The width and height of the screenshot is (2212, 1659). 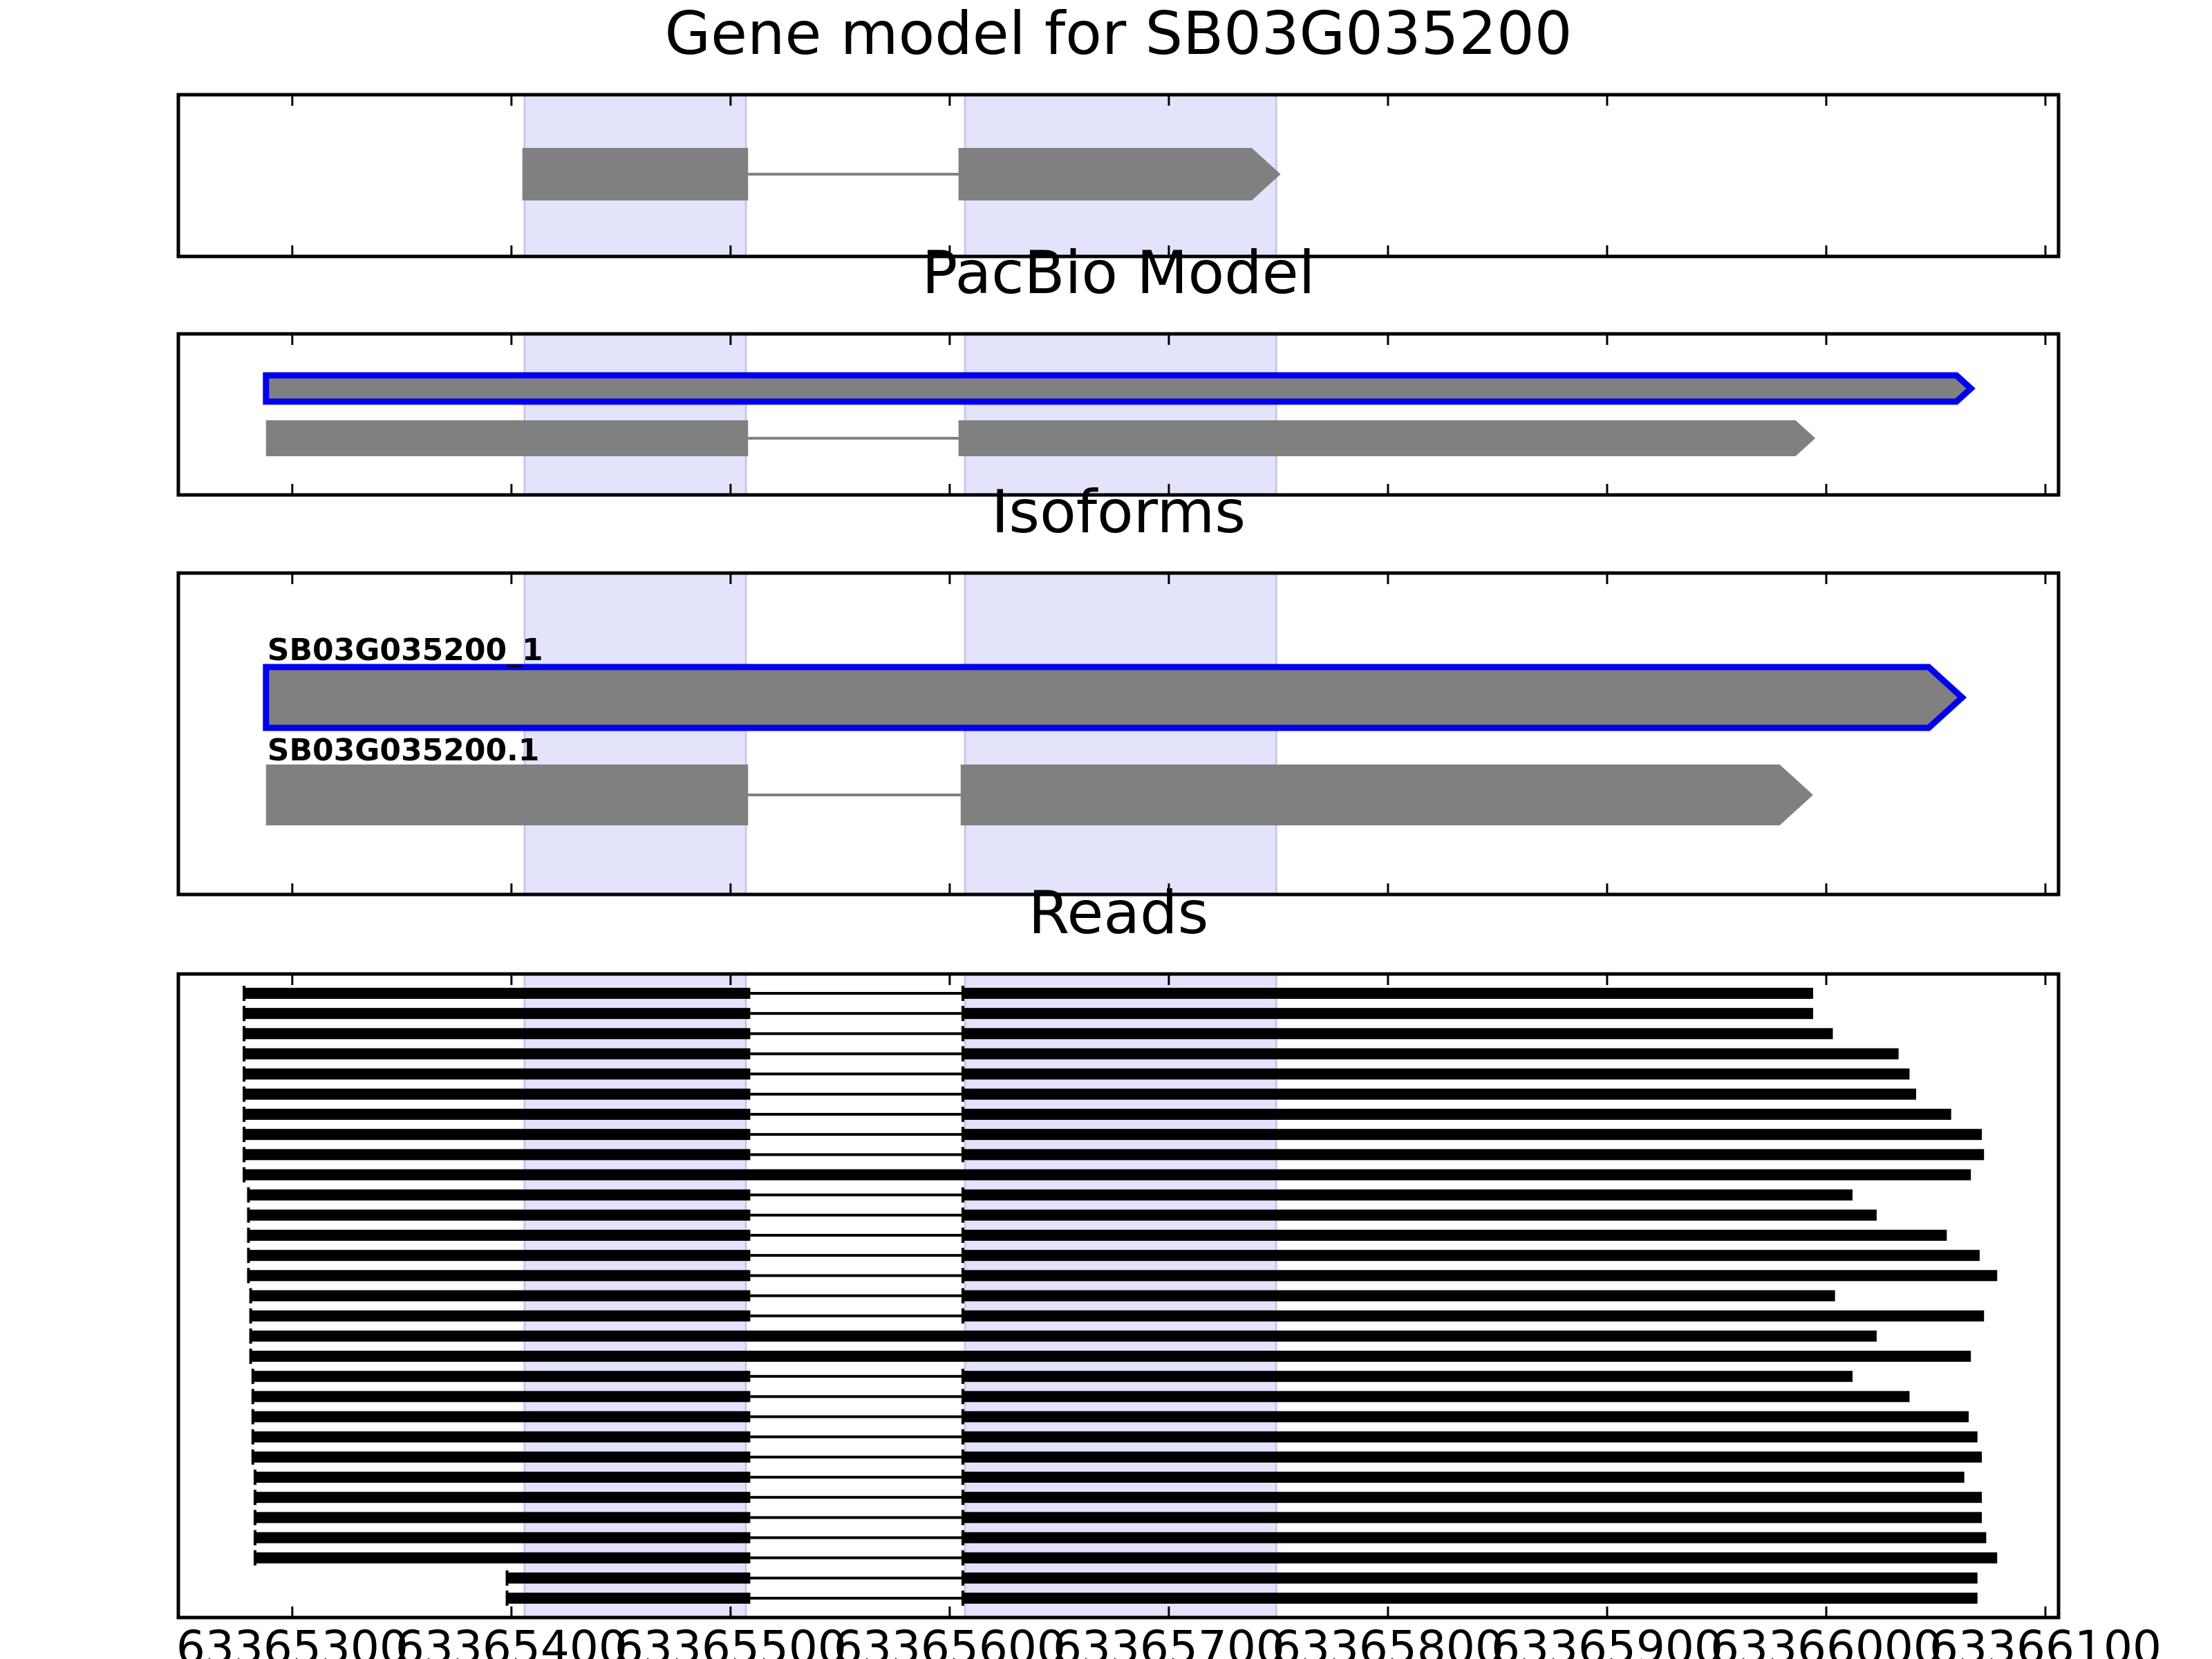 What do you see at coordinates (405, 650) in the screenshot?
I see `isoform-label: SB03G035200_1` at bounding box center [405, 650].